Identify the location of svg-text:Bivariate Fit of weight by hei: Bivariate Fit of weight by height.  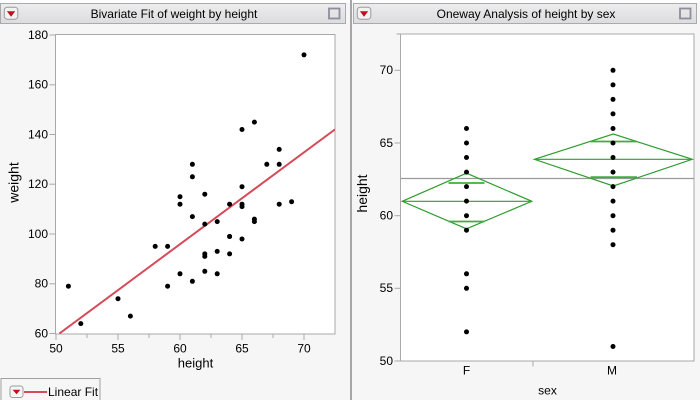
(174, 14).